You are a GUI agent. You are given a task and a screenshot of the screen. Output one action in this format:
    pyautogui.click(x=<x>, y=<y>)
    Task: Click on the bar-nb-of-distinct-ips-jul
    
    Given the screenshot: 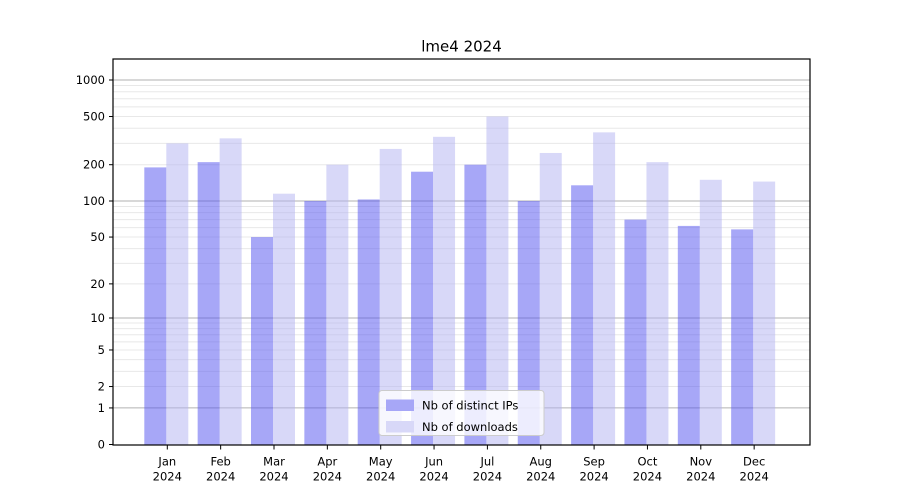 What is the action you would take?
    pyautogui.click(x=475, y=305)
    